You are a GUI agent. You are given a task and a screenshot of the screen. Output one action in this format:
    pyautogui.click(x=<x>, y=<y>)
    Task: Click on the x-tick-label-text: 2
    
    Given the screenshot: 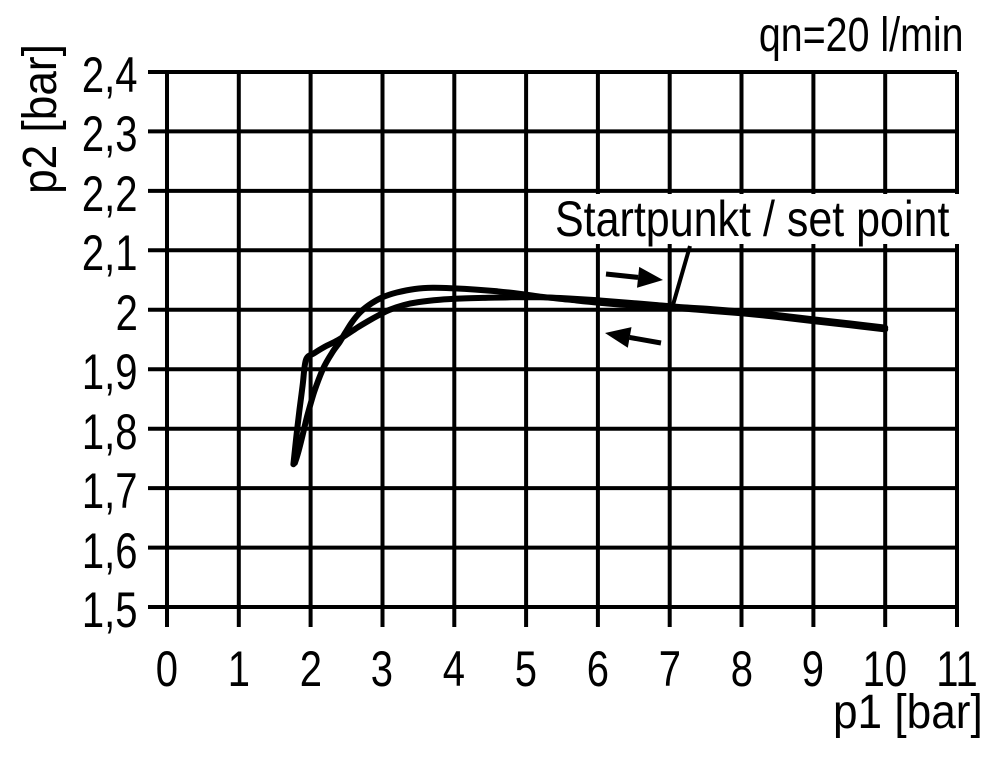 What is the action you would take?
    pyautogui.click(x=311, y=669)
    